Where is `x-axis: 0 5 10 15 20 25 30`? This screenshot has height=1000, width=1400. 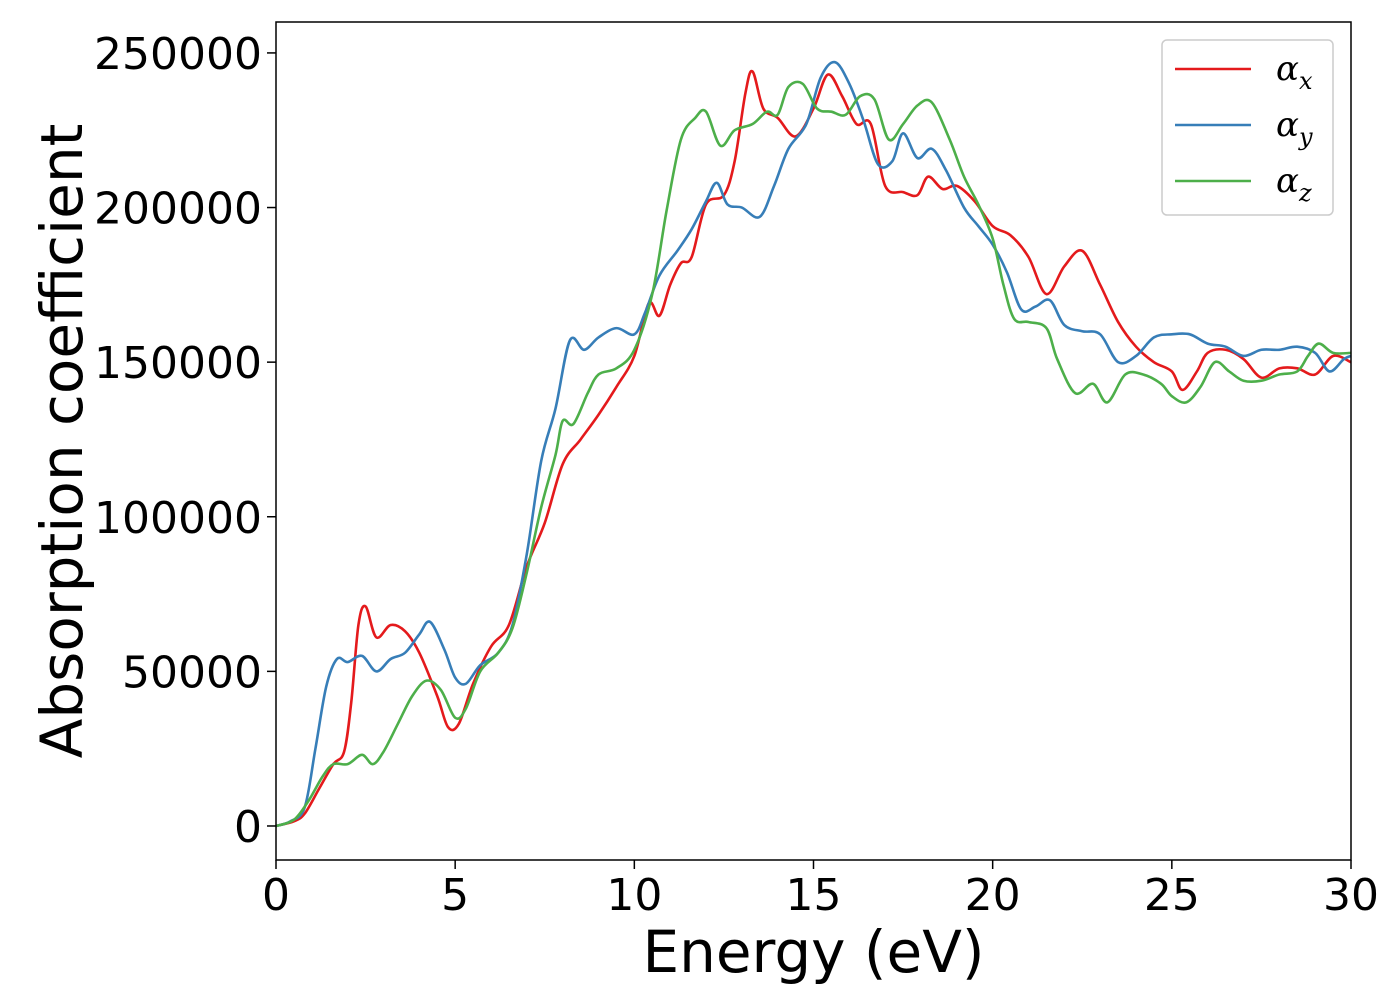
x-axis: 0 5 10 15 20 25 30 is located at coordinates (820, 890).